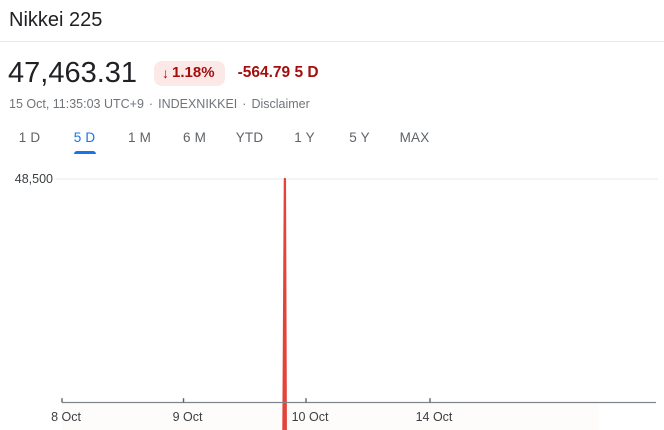 This screenshot has width=664, height=430. I want to click on tab-5d: 5 D, so click(84, 139).